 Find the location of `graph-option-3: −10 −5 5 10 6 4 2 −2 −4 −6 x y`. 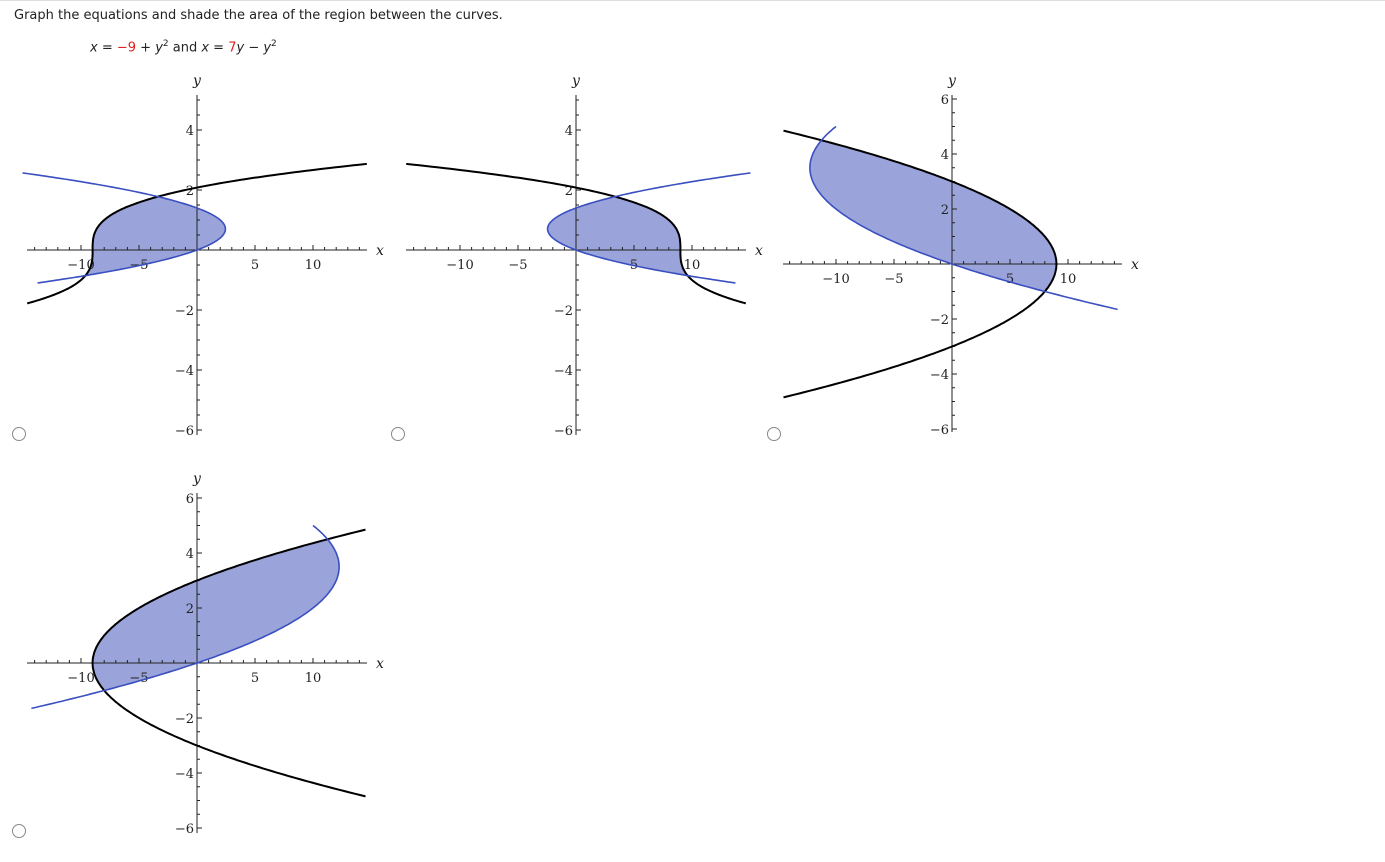

graph-option-3: −10 −5 5 10 6 4 2 −2 −4 −6 x y is located at coordinates (961, 255).